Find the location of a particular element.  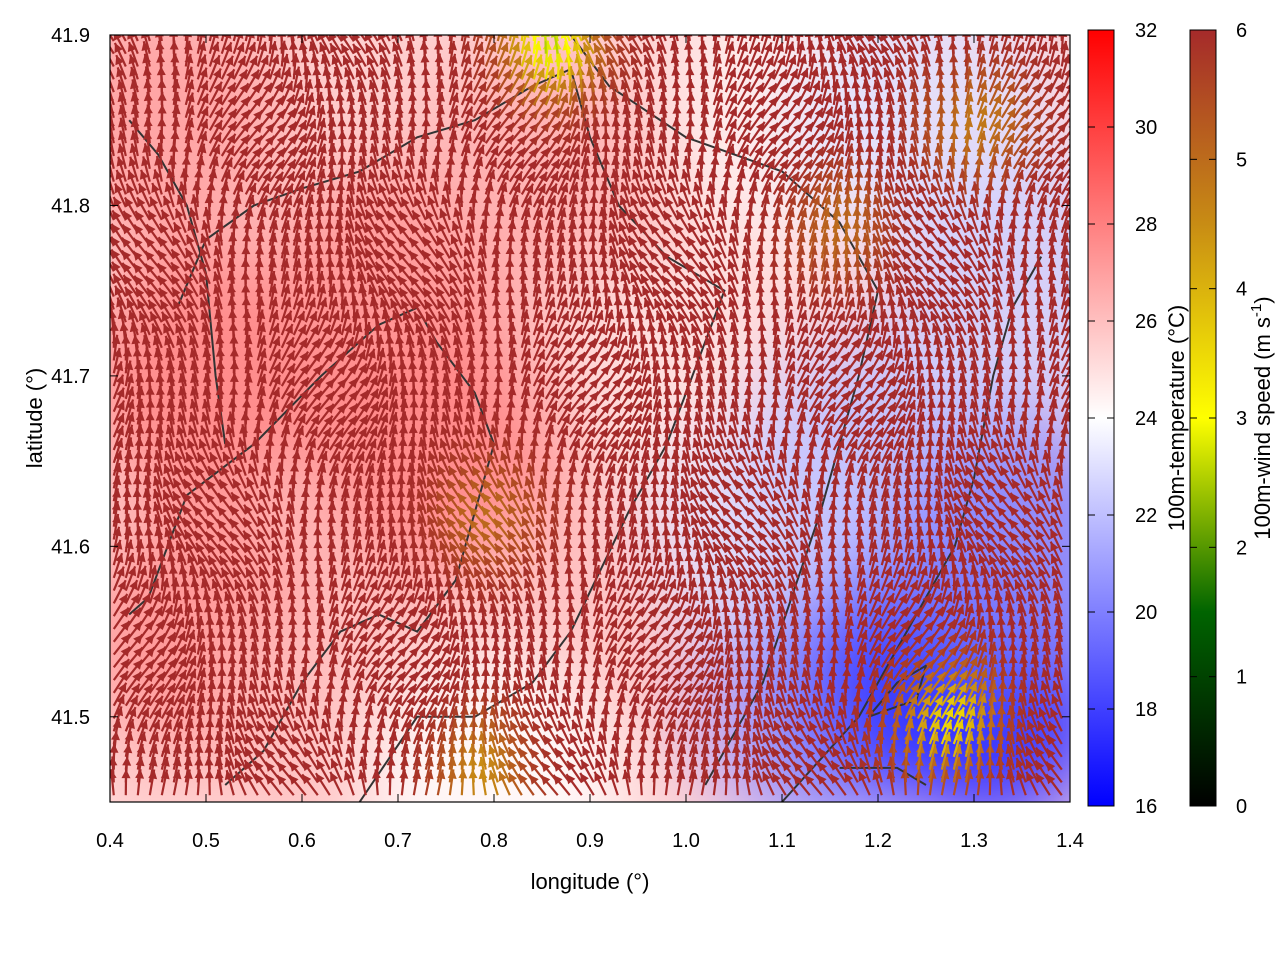

y-tick-label: 41.7 is located at coordinates (70, 377).